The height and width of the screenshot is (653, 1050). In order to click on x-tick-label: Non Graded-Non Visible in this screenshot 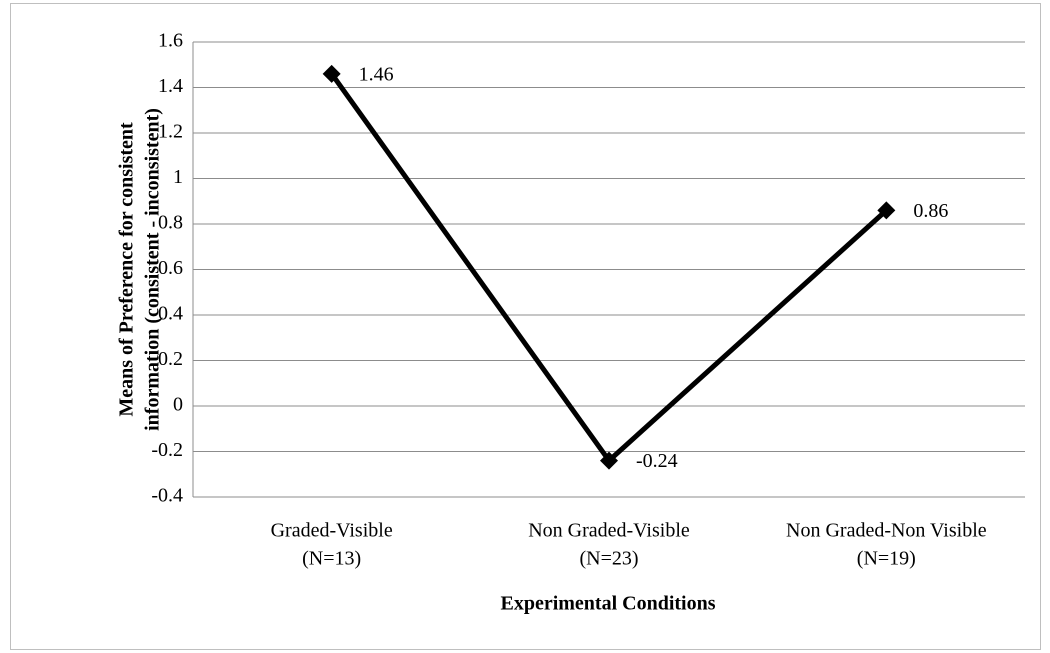, I will do `click(886, 531)`.